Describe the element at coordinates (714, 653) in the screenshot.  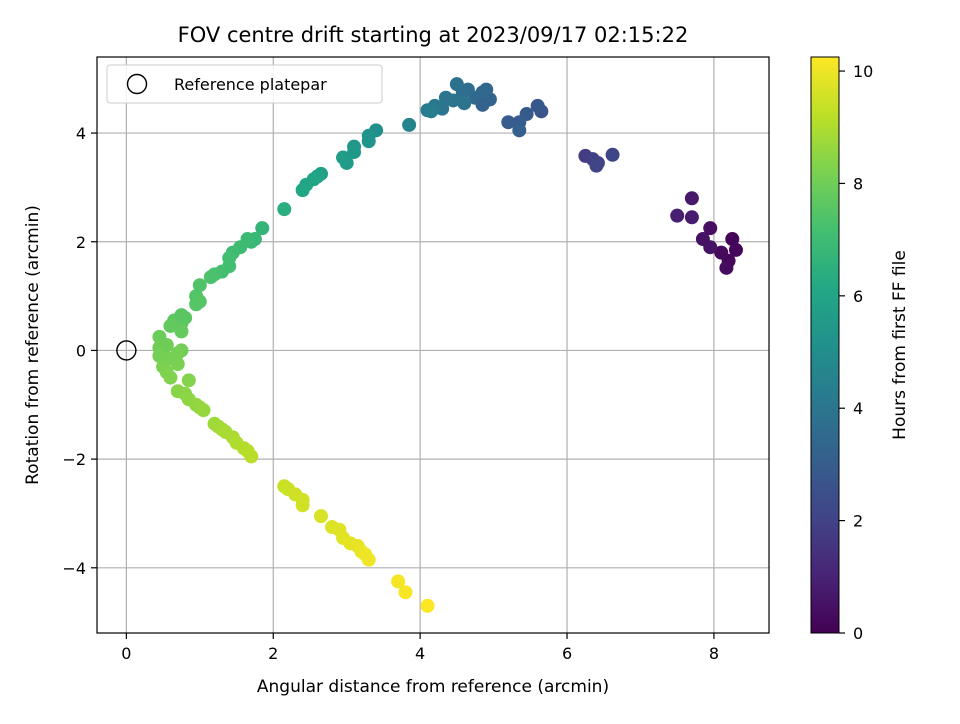
I see `x-tick-label: 8` at that location.